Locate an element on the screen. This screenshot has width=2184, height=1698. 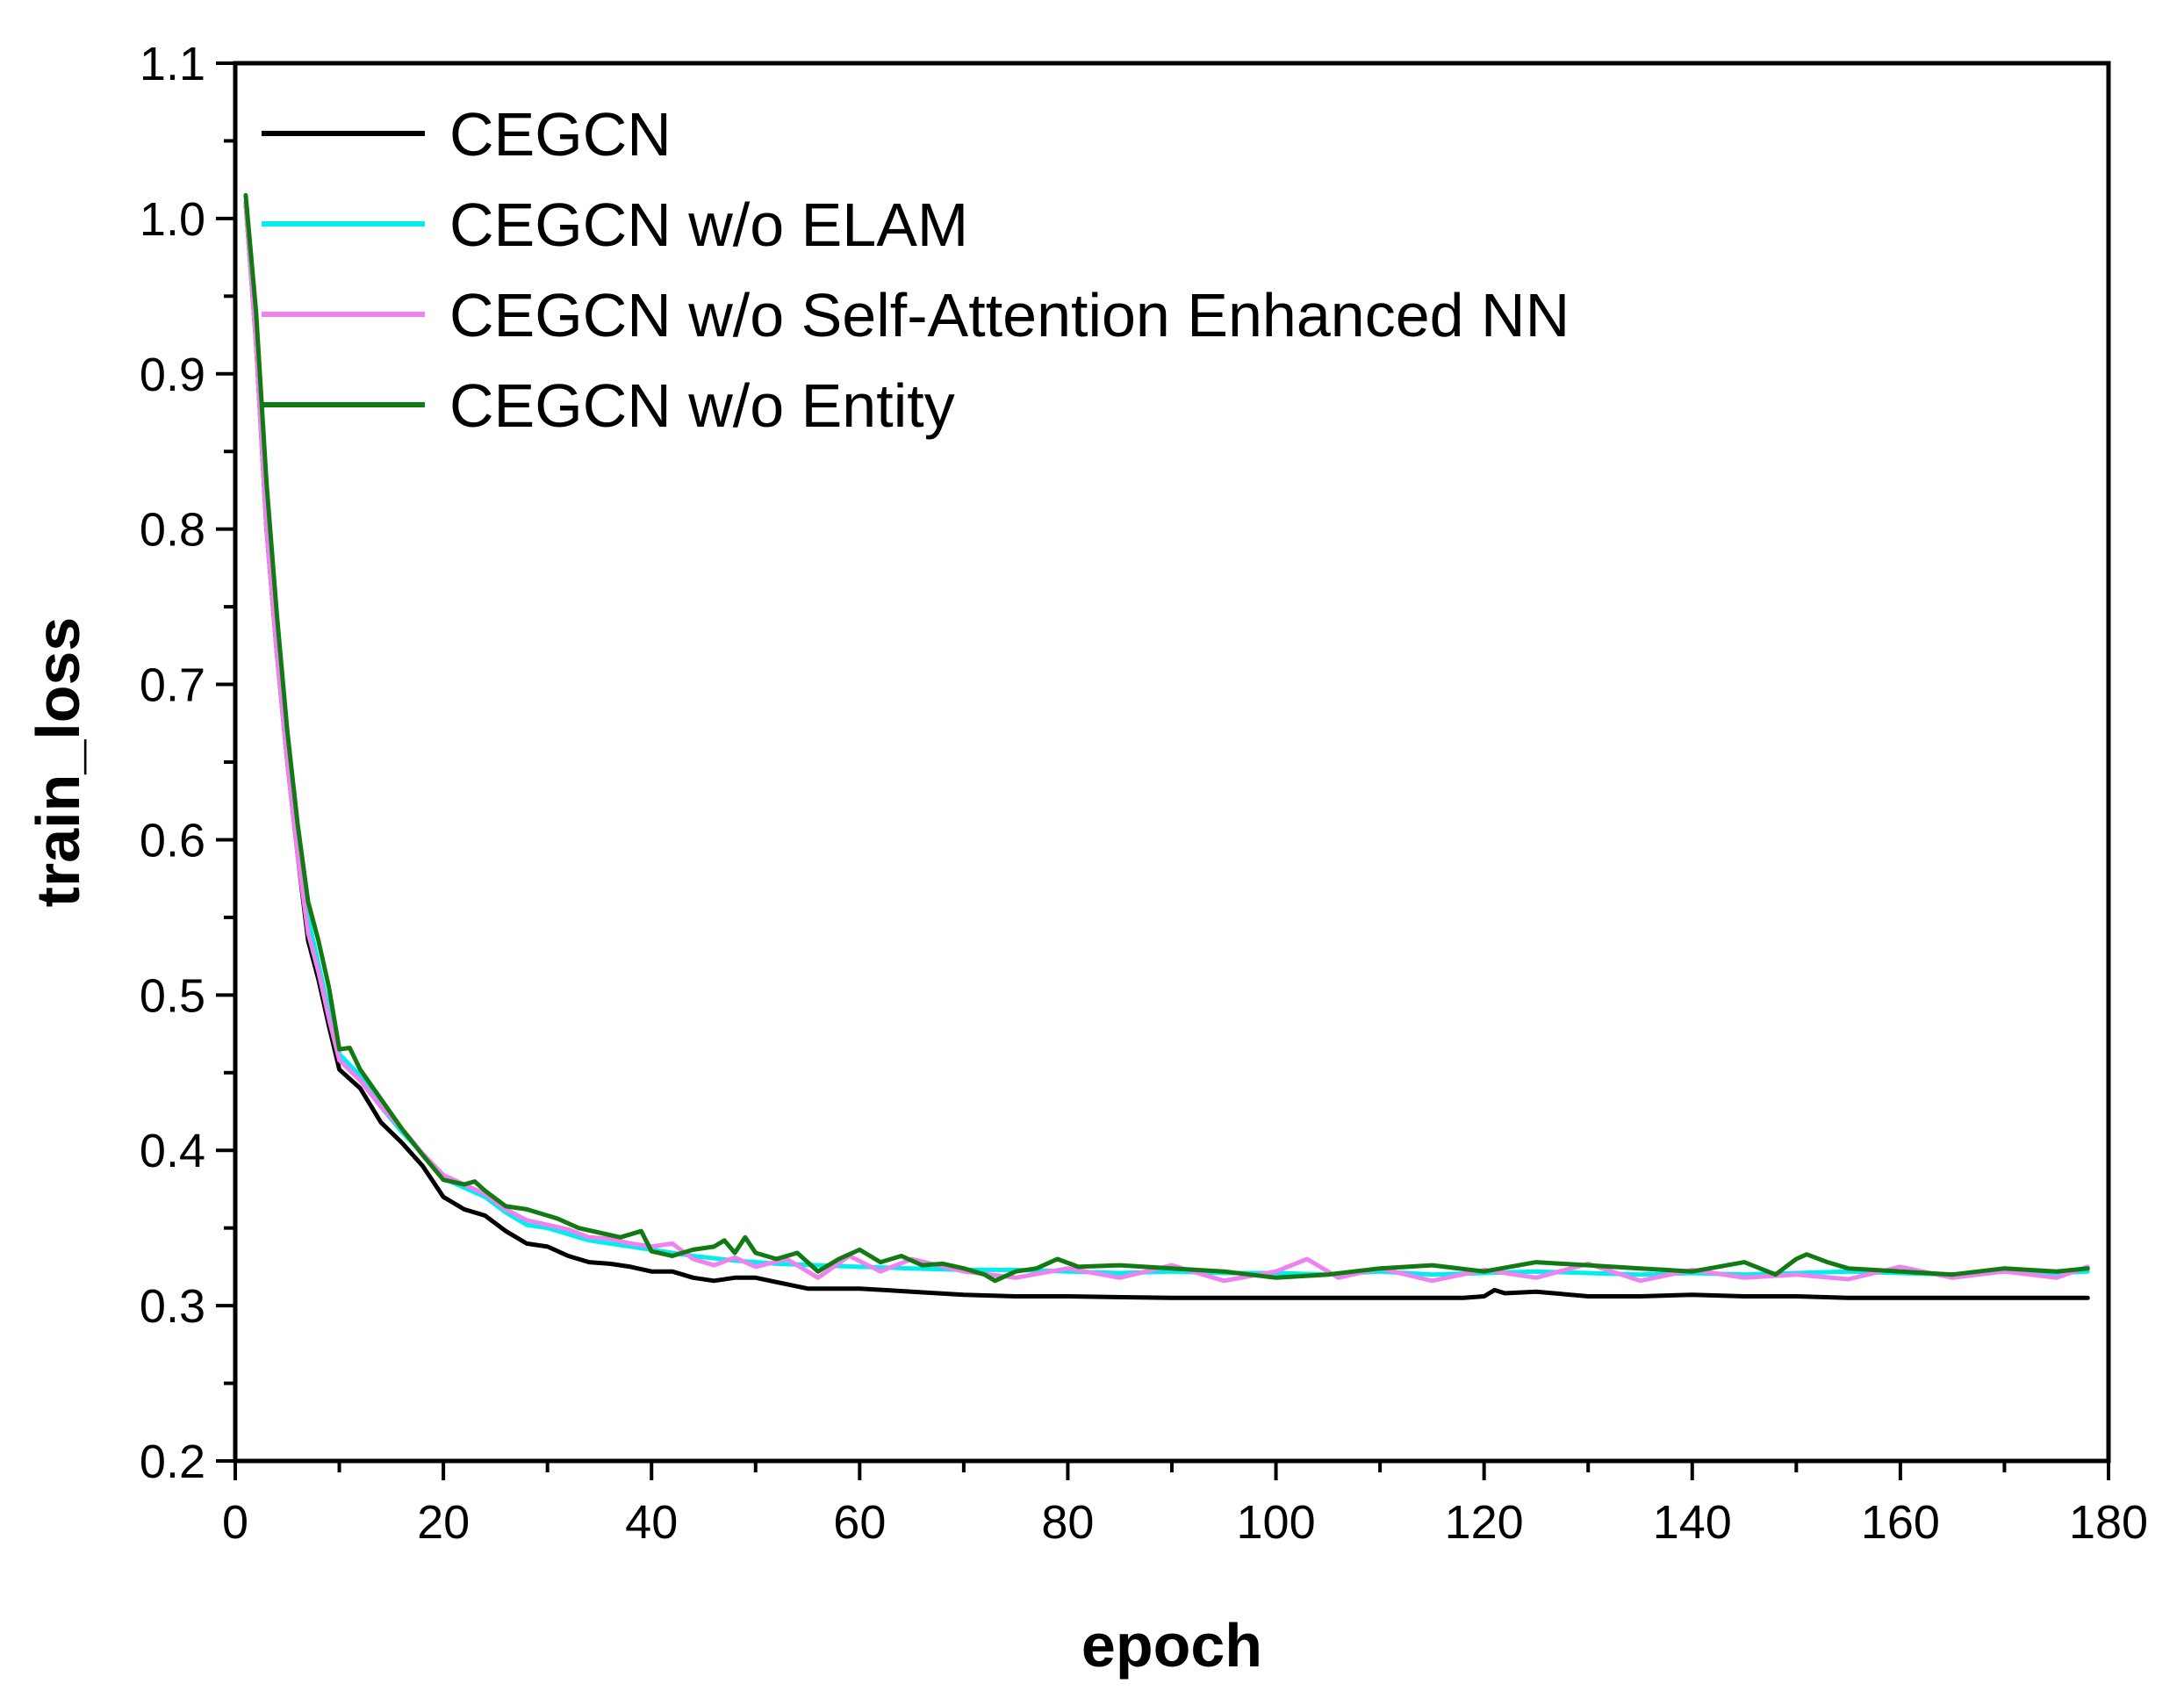
y-tick-label: 0.9 is located at coordinates (172, 375).